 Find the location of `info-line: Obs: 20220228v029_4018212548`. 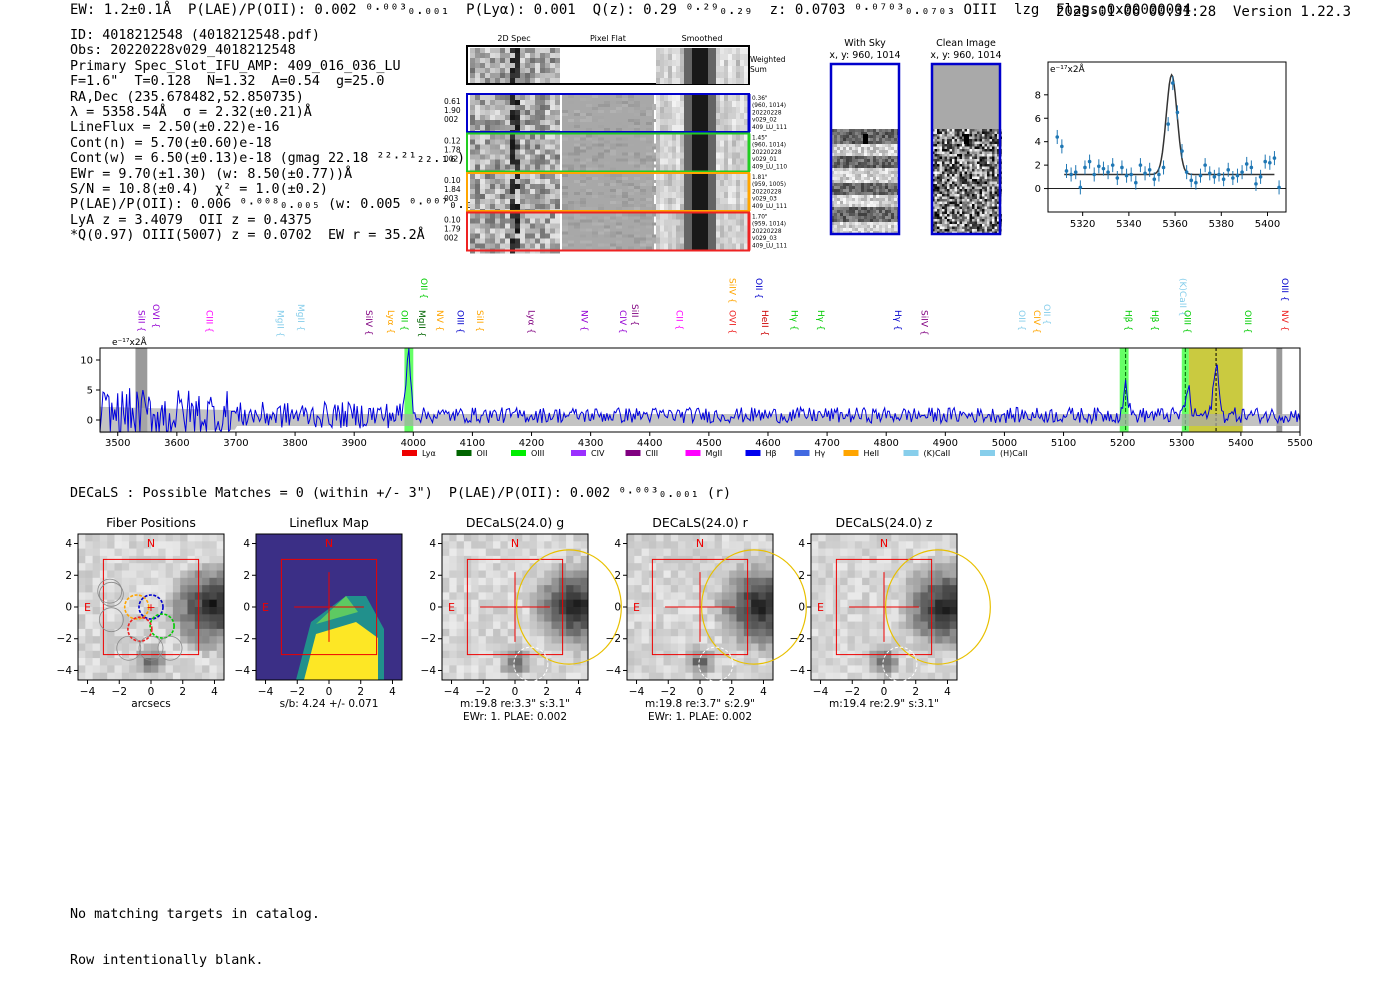

info-line: Obs: 20220228v029_4018212548 is located at coordinates (283, 50).